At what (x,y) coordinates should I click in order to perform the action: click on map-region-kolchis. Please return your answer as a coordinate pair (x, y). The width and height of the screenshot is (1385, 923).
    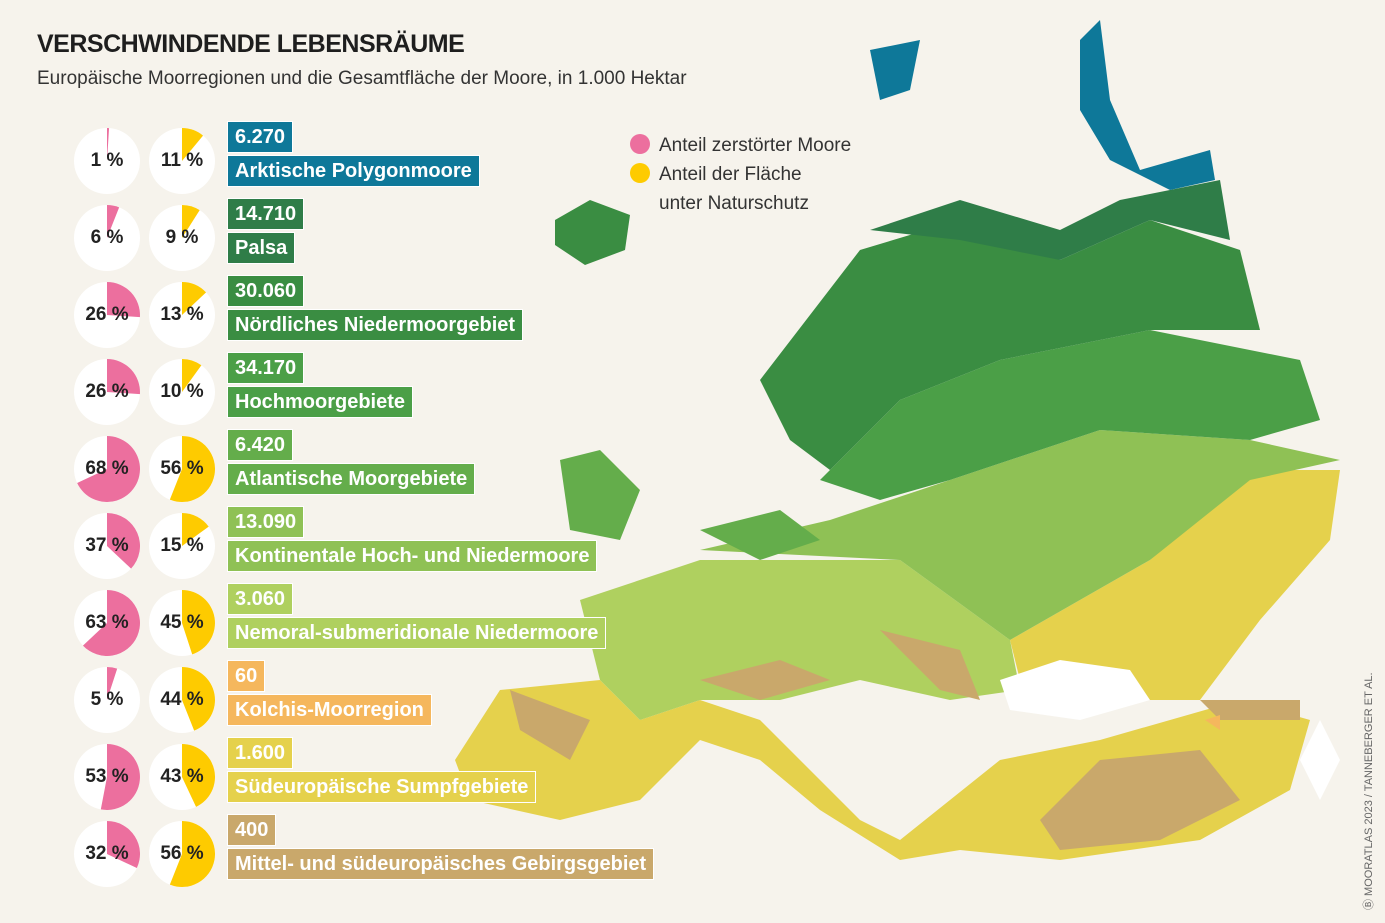
    Looking at the image, I should click on (1212, 722).